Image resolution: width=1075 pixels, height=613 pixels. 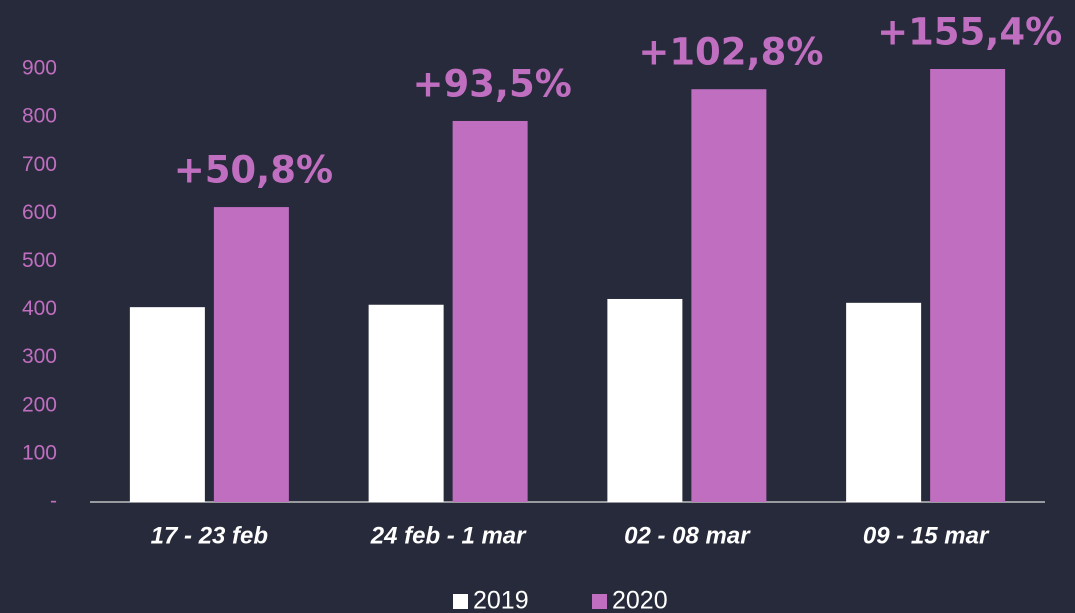 What do you see at coordinates (39, 68) in the screenshot?
I see `y-tick-label: 900` at bounding box center [39, 68].